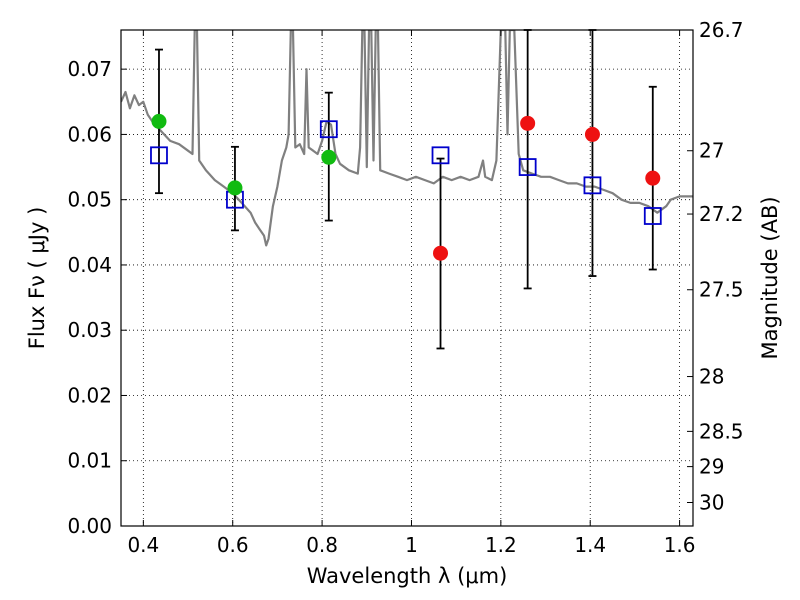 The height and width of the screenshot is (600, 800). Describe the element at coordinates (770, 277) in the screenshot. I see `y-right-axis-label: Magnitude (AB)` at that location.